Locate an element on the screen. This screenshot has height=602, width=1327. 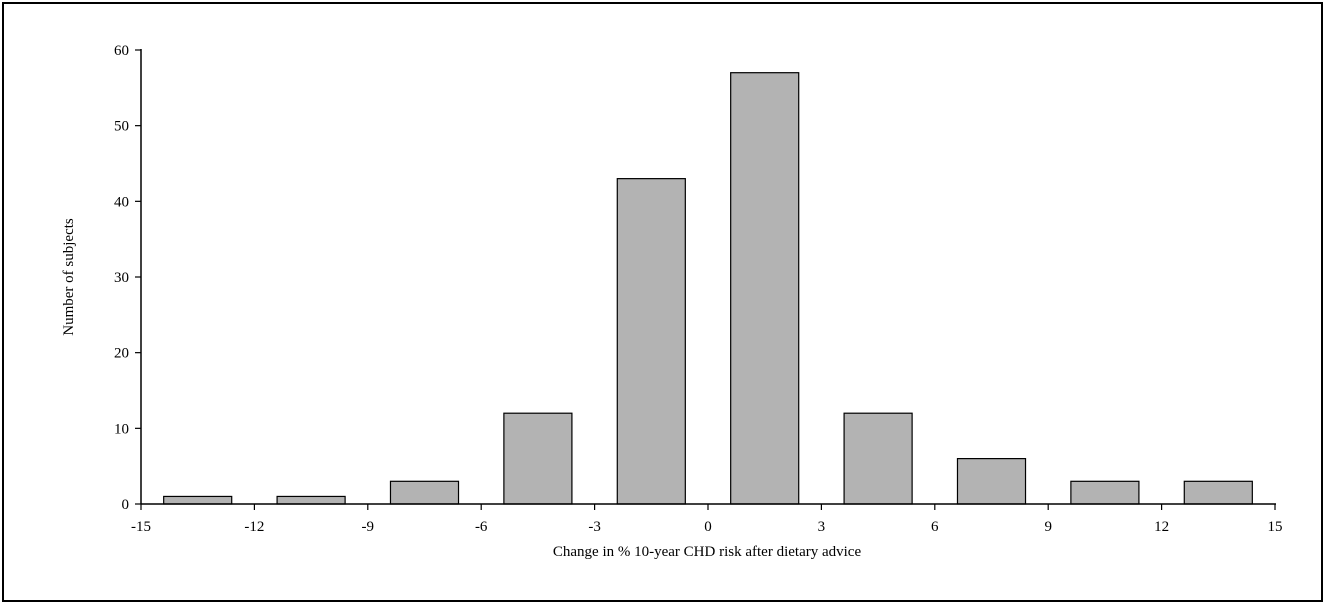
y-tick-label: 40 is located at coordinates (121, 202).